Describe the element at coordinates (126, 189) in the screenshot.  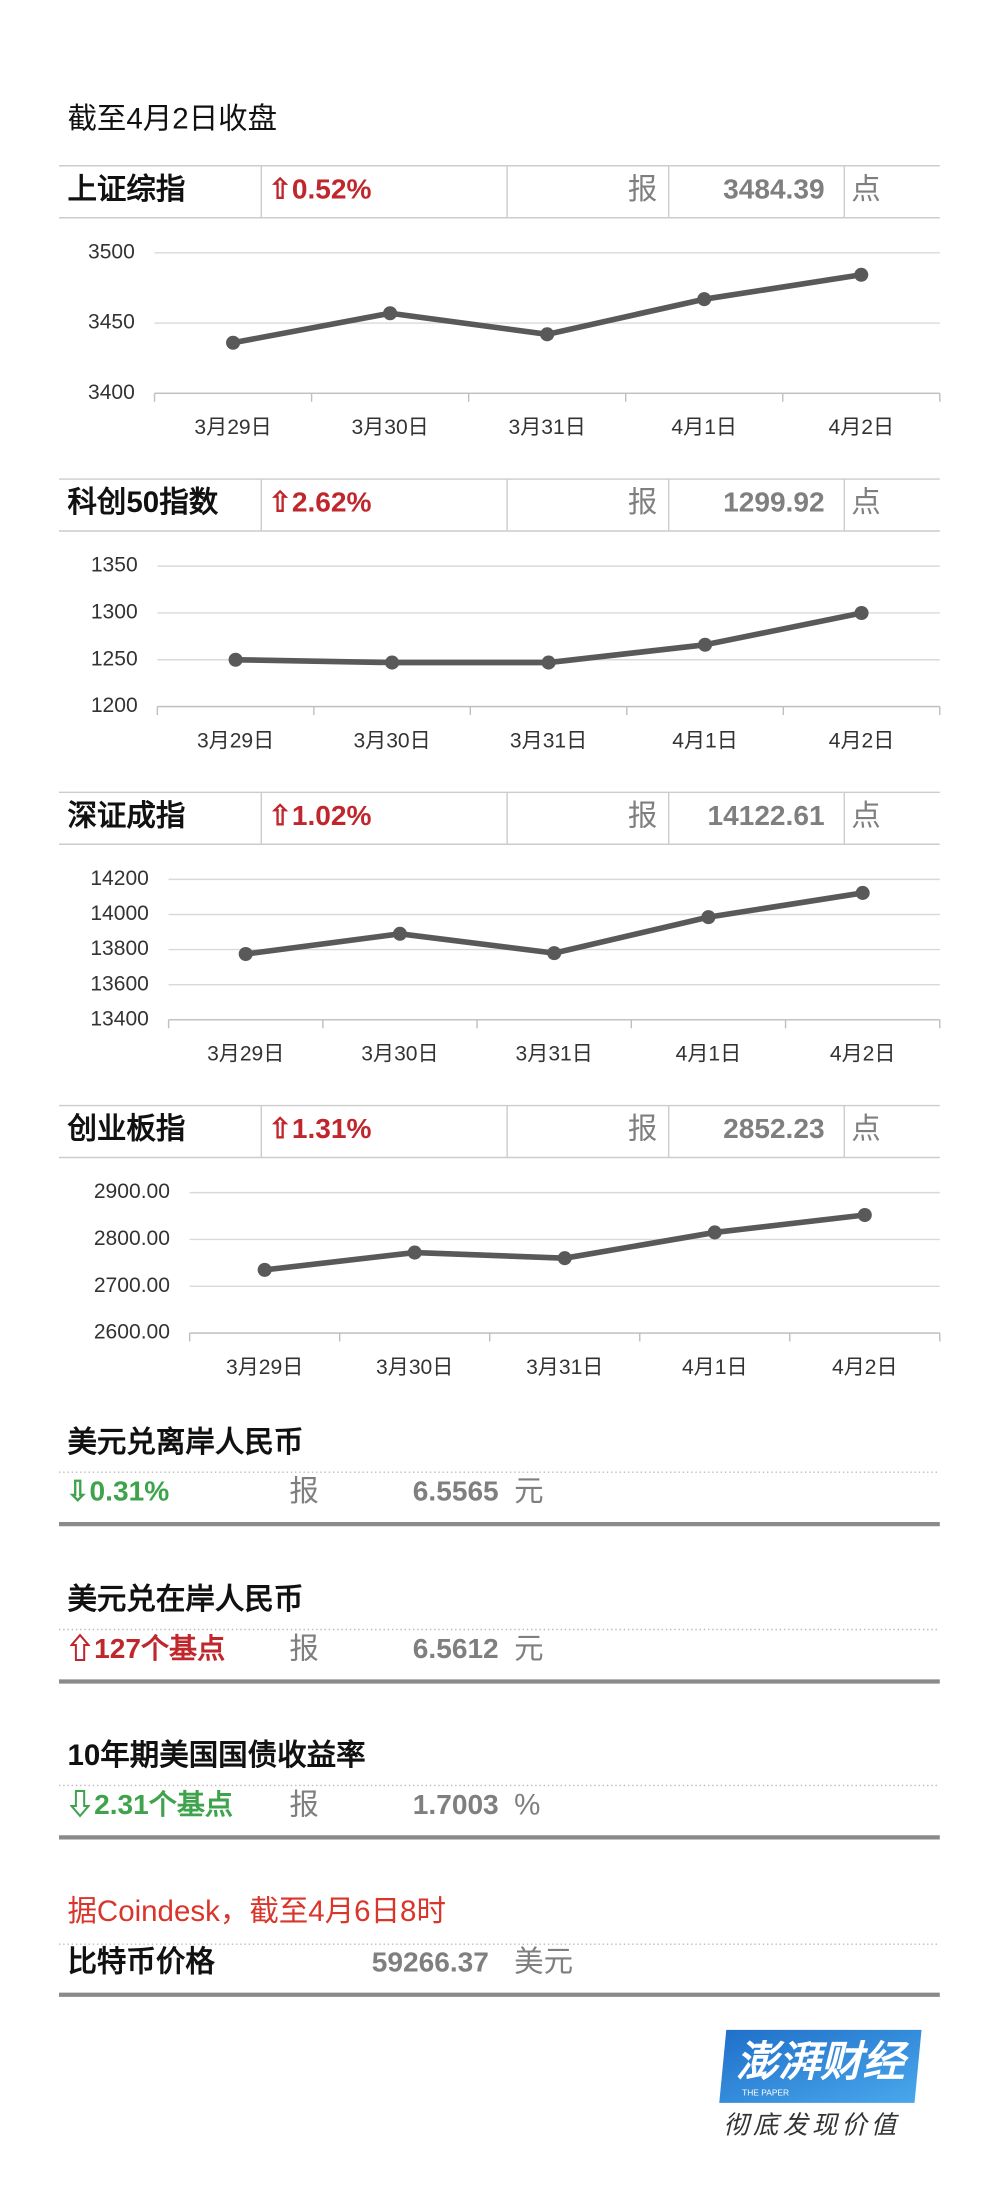
I see `index-name: 上证综指` at that location.